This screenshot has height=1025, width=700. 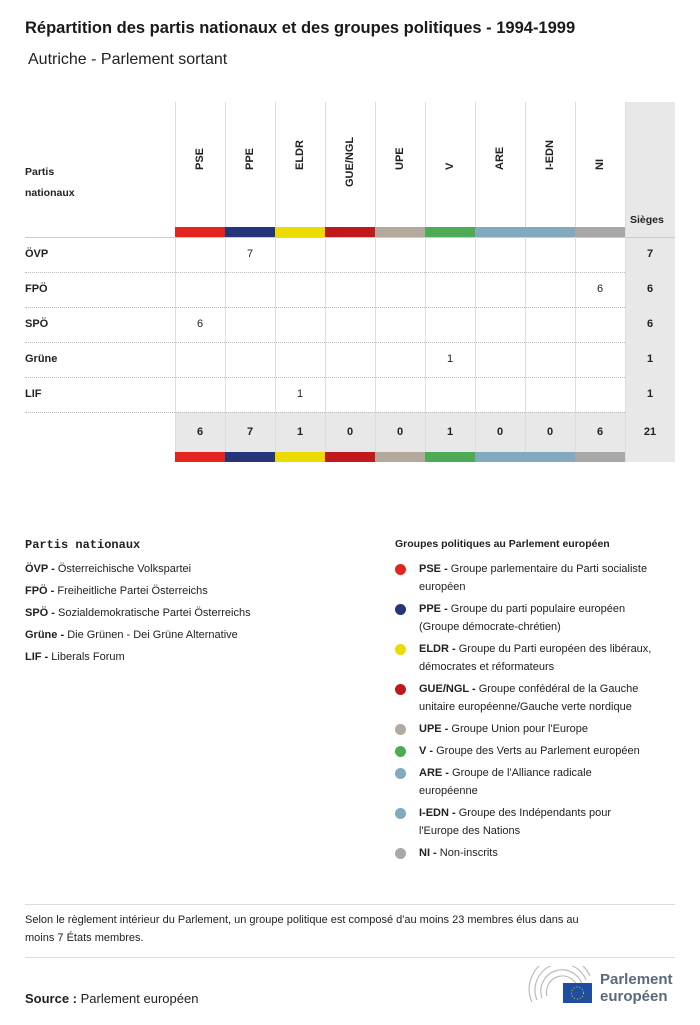 I want to click on source-value: Parlement européen, so click(x=139, y=998).